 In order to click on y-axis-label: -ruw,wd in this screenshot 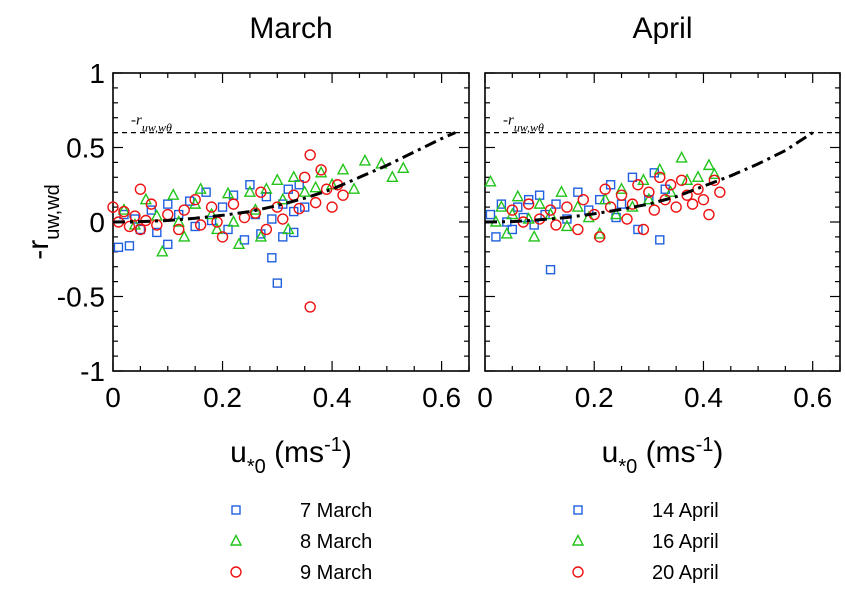, I will do `click(43, 222)`.